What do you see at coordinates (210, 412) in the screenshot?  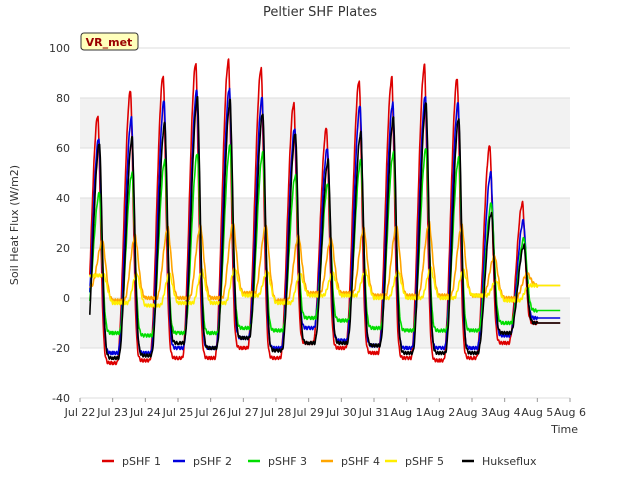 I see `x-tick-label: Jul 26` at bounding box center [210, 412].